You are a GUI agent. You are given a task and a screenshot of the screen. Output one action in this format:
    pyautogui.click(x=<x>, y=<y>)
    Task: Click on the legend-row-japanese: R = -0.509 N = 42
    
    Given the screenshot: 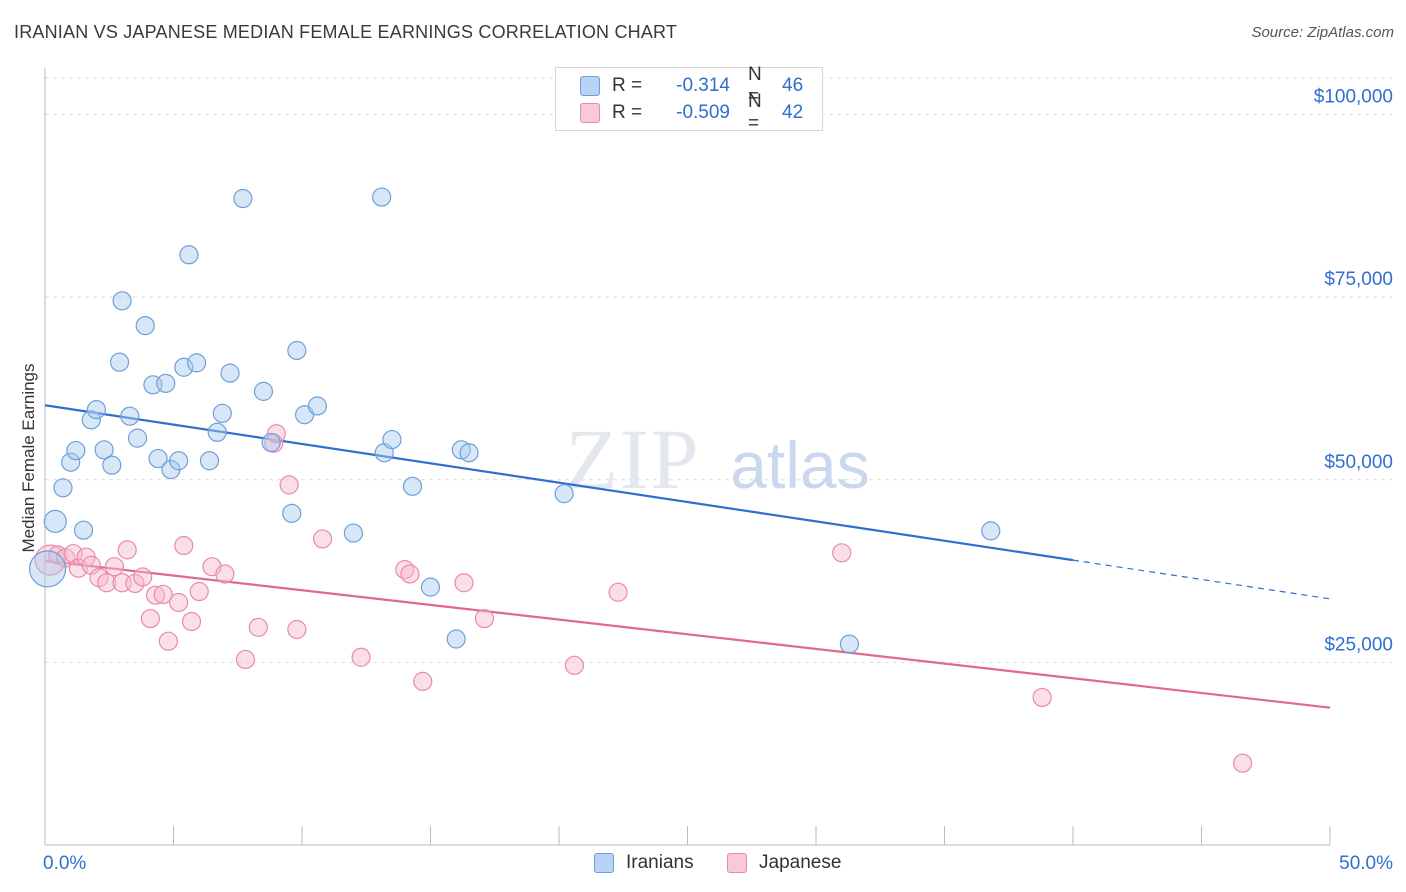 What is the action you would take?
    pyautogui.click(x=692, y=112)
    